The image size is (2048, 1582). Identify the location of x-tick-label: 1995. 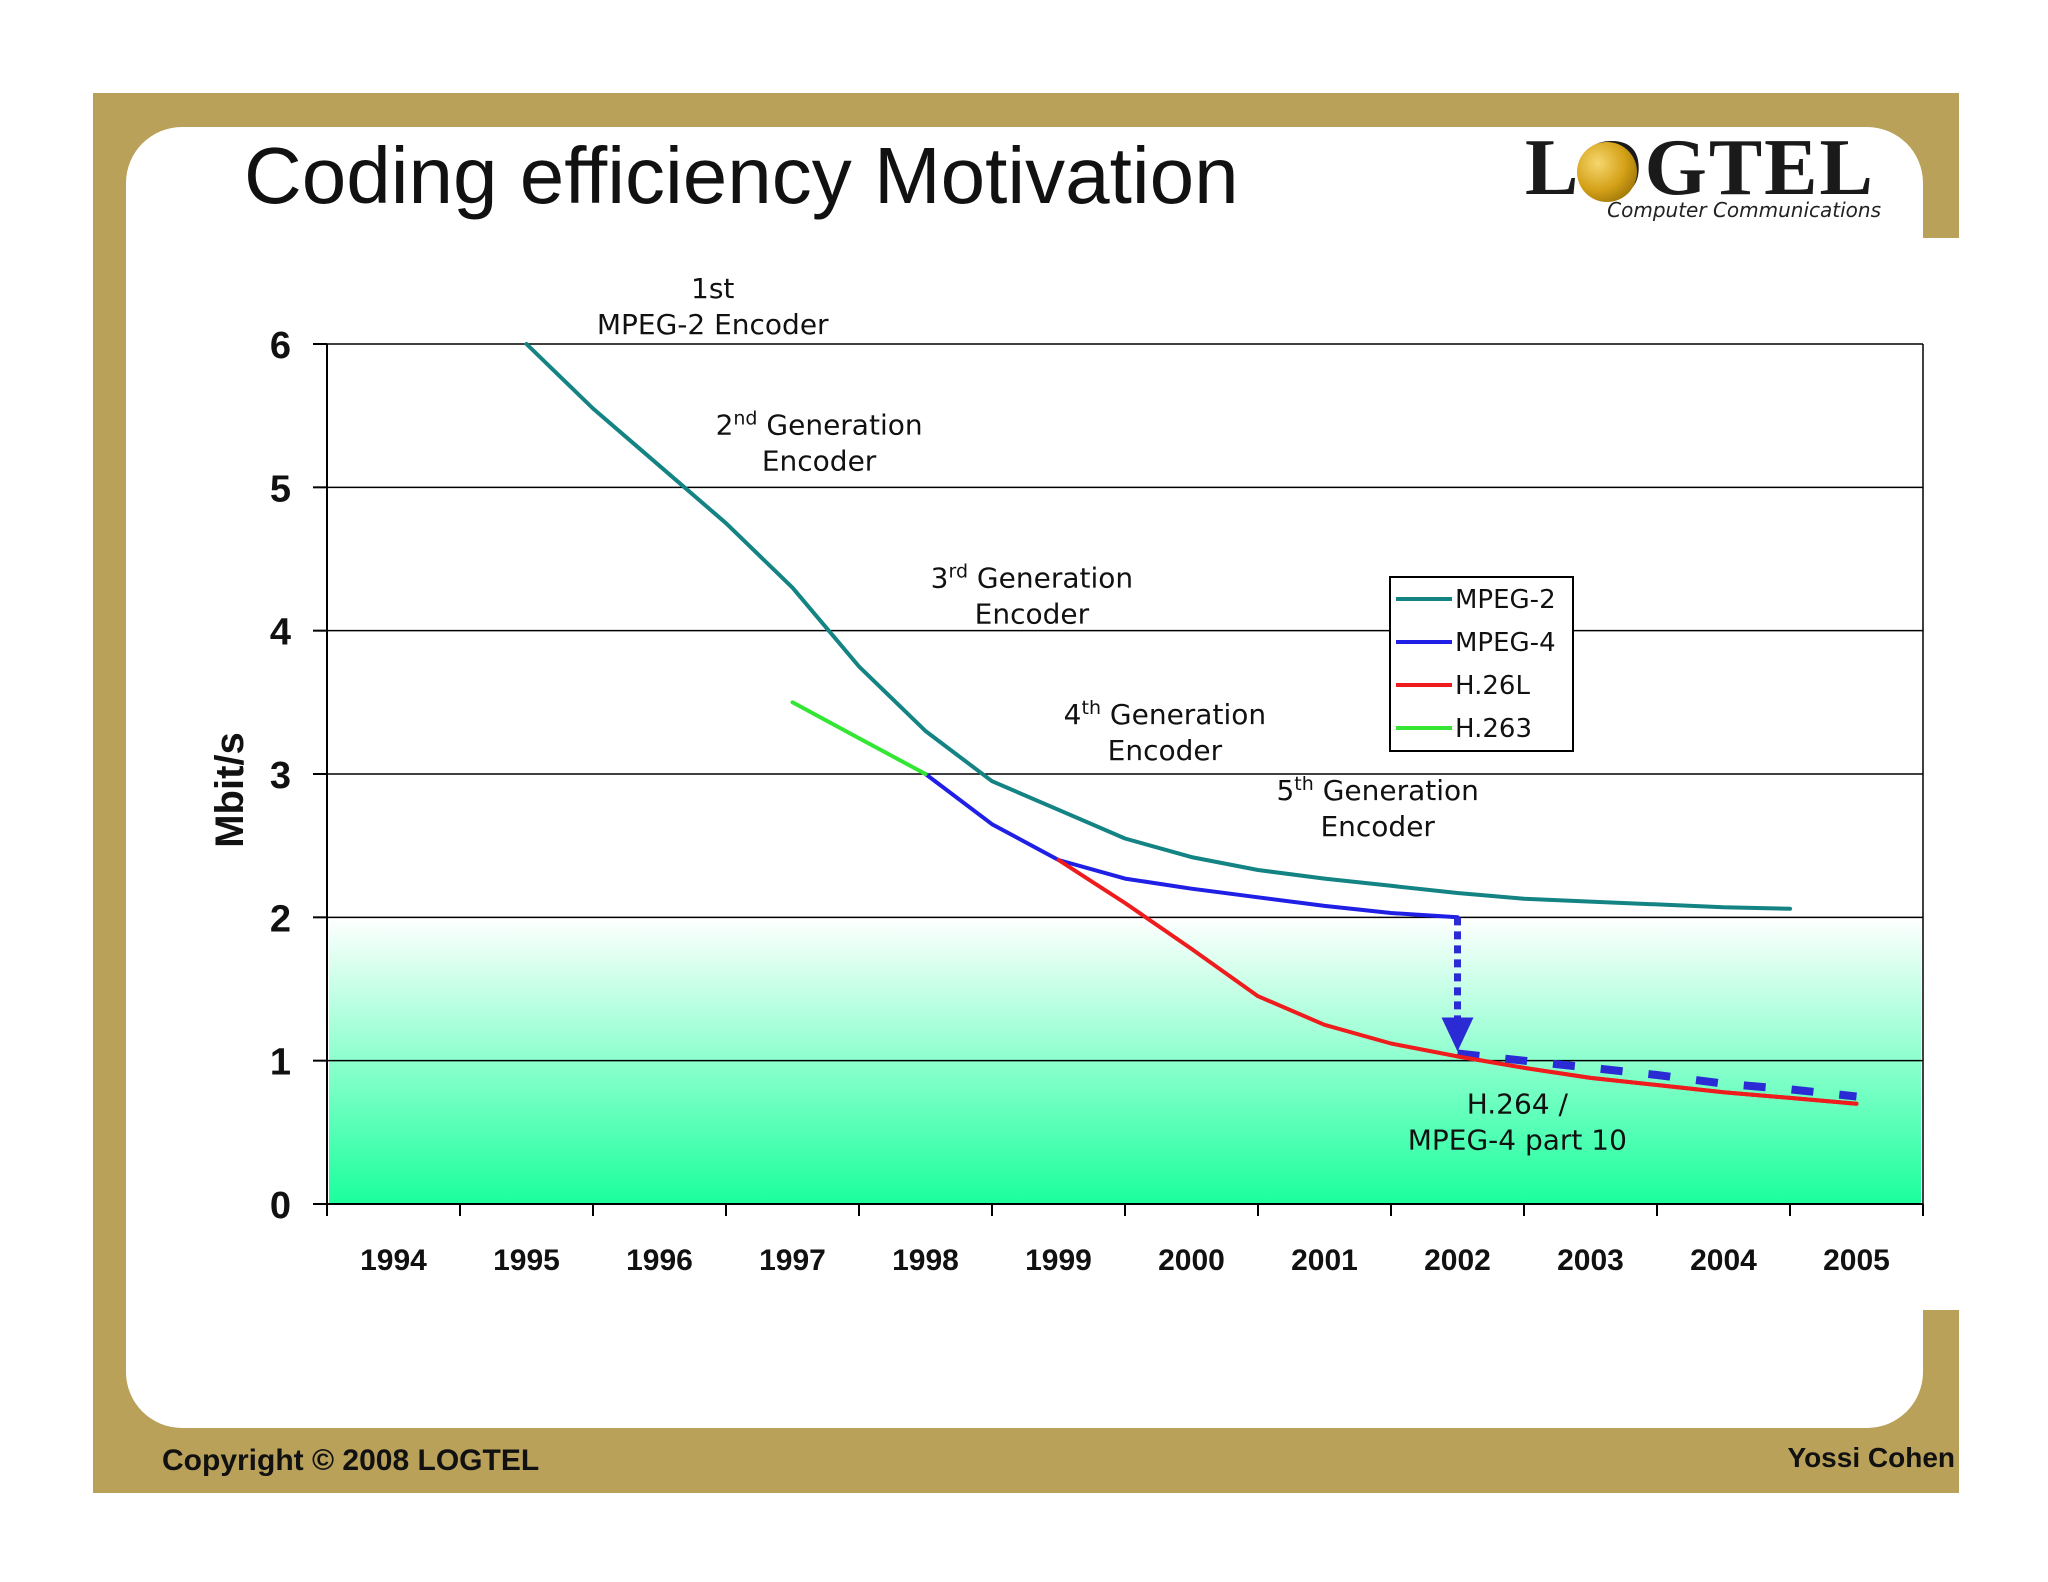
(526, 1260).